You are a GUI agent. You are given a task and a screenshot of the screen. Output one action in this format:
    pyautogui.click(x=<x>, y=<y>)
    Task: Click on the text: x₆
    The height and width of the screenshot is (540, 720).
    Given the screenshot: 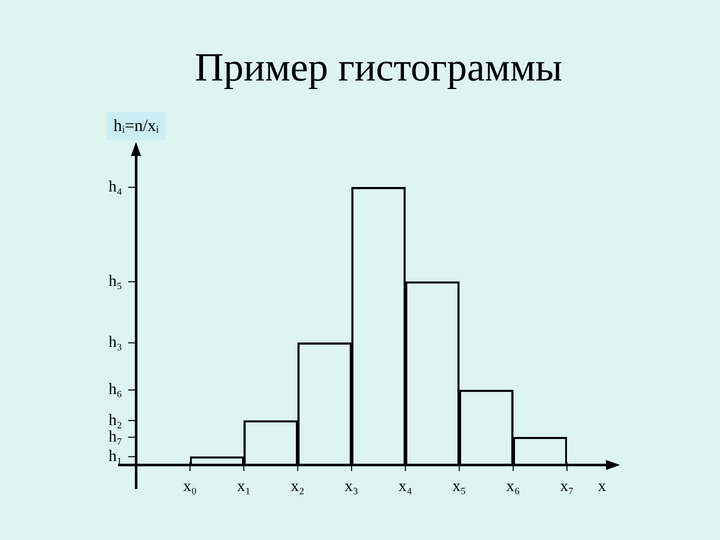 What is the action you would take?
    pyautogui.click(x=513, y=487)
    